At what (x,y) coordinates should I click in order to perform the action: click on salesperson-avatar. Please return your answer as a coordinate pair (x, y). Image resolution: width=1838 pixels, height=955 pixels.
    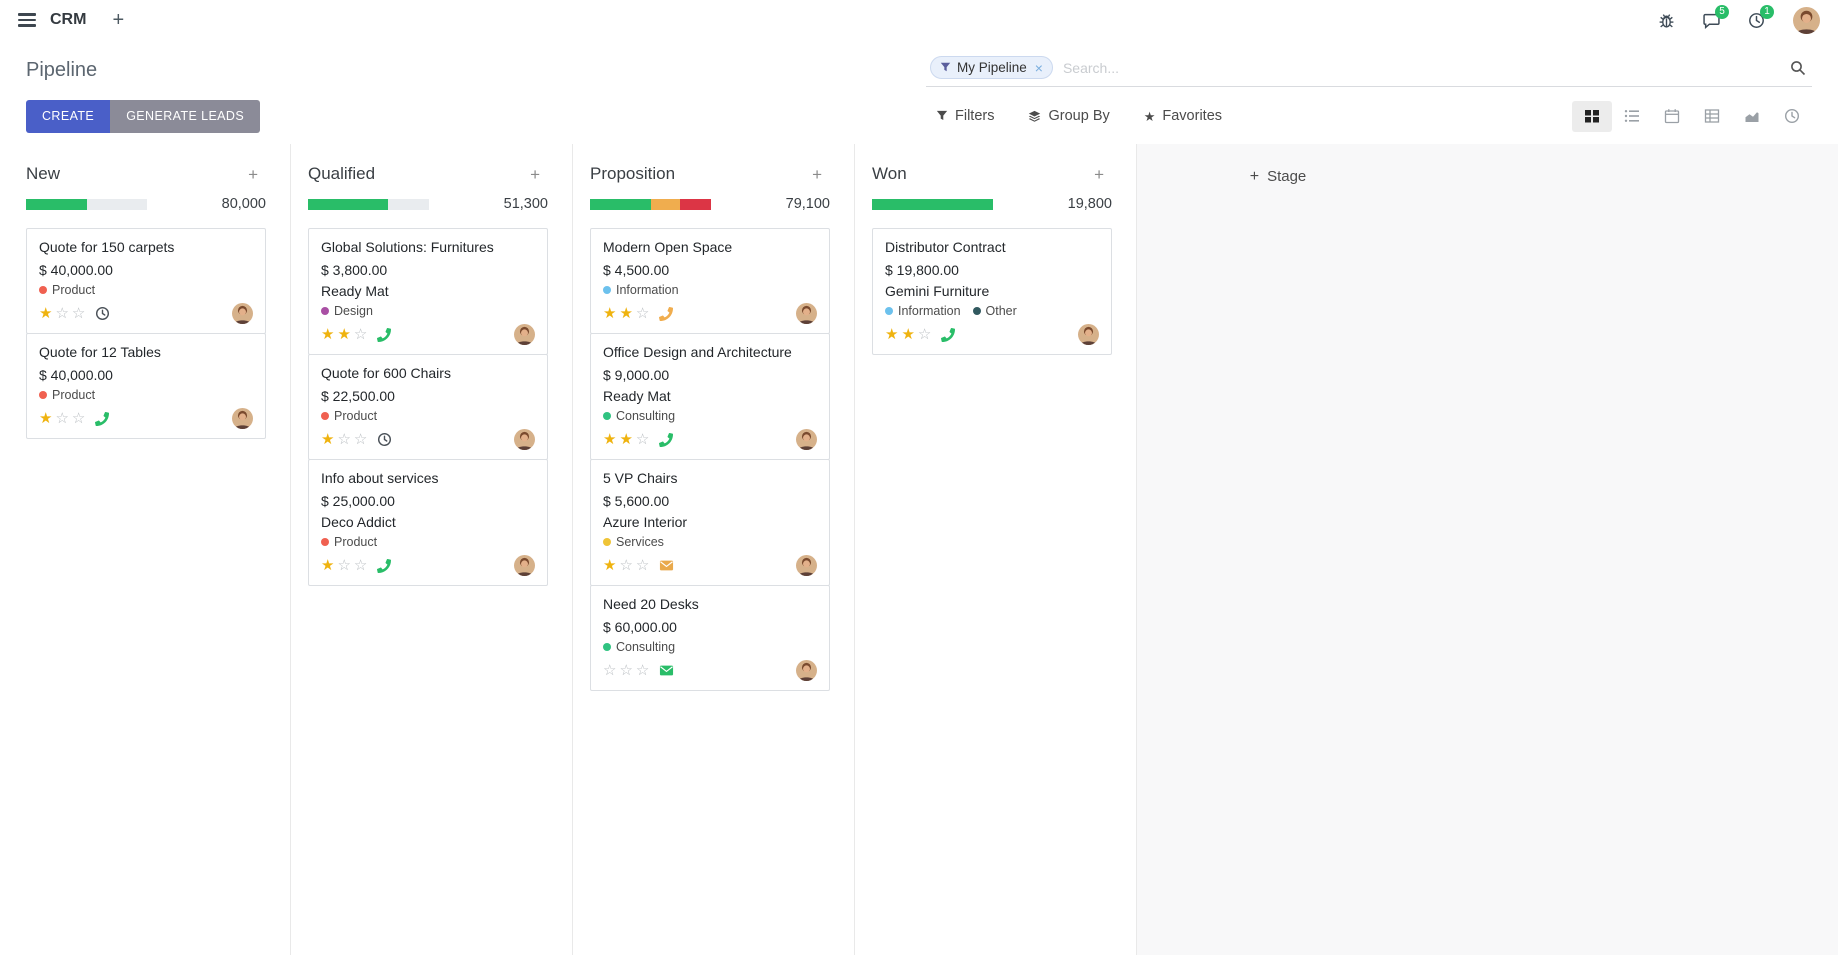
    Looking at the image, I should click on (524, 566).